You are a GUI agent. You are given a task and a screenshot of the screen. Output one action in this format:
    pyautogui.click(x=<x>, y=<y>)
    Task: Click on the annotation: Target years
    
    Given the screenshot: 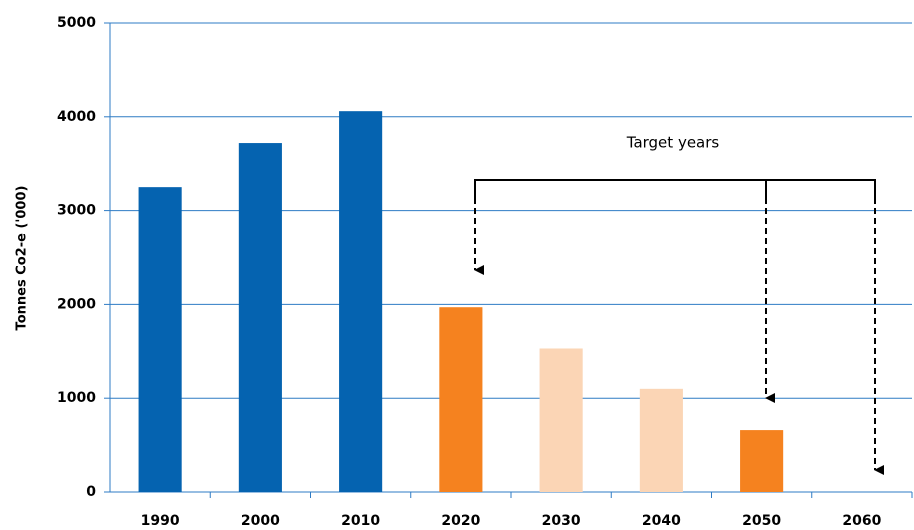 What is the action you would take?
    pyautogui.click(x=673, y=143)
    